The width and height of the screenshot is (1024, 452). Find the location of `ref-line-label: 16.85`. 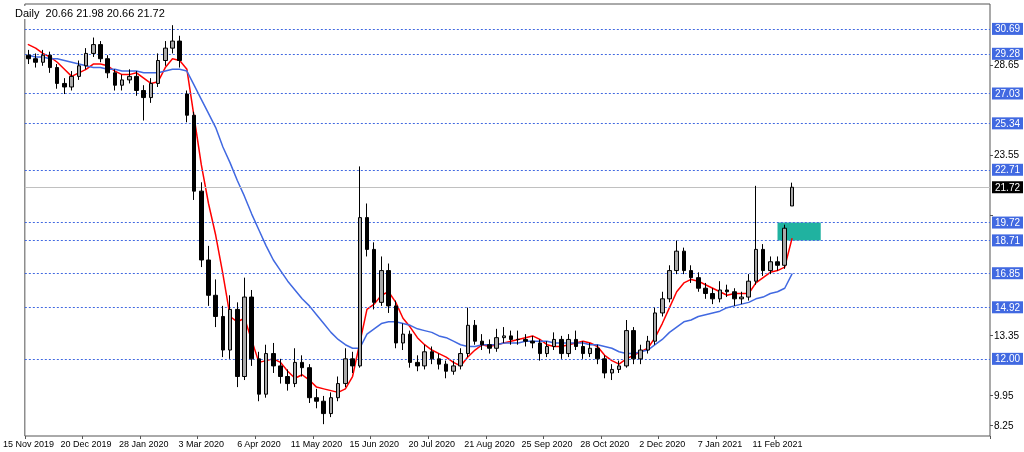

ref-line-label: 16.85 is located at coordinates (1008, 273).